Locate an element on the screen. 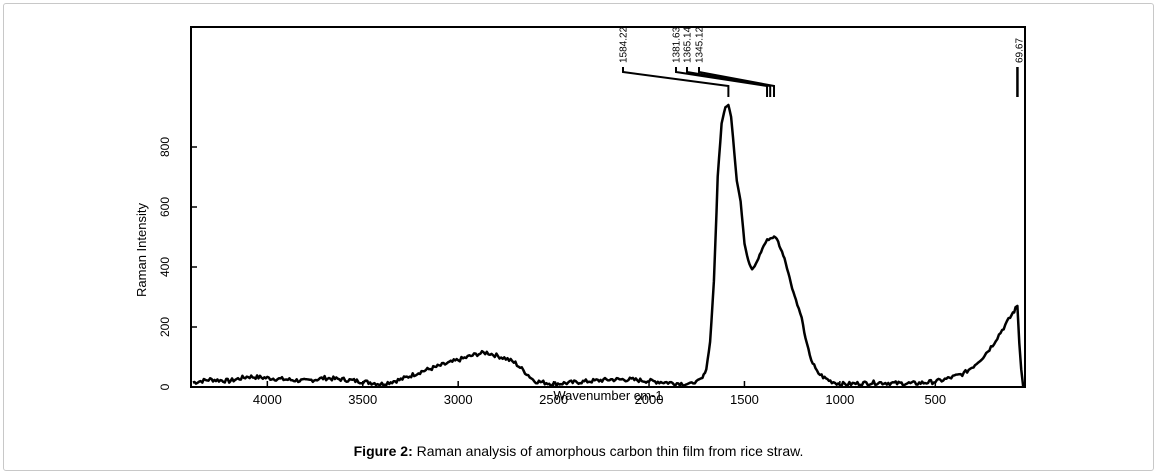 The width and height of the screenshot is (1157, 474). y-tick-label: 200 is located at coordinates (165, 327).